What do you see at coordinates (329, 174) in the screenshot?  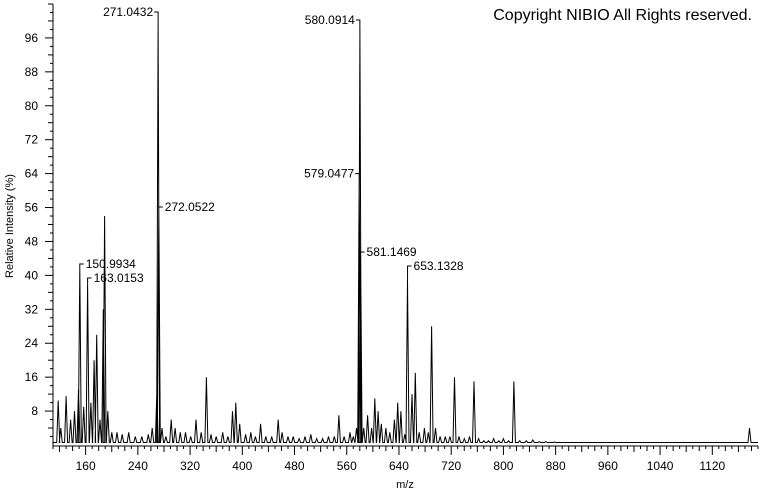 I see `peak-label: 579.0477` at bounding box center [329, 174].